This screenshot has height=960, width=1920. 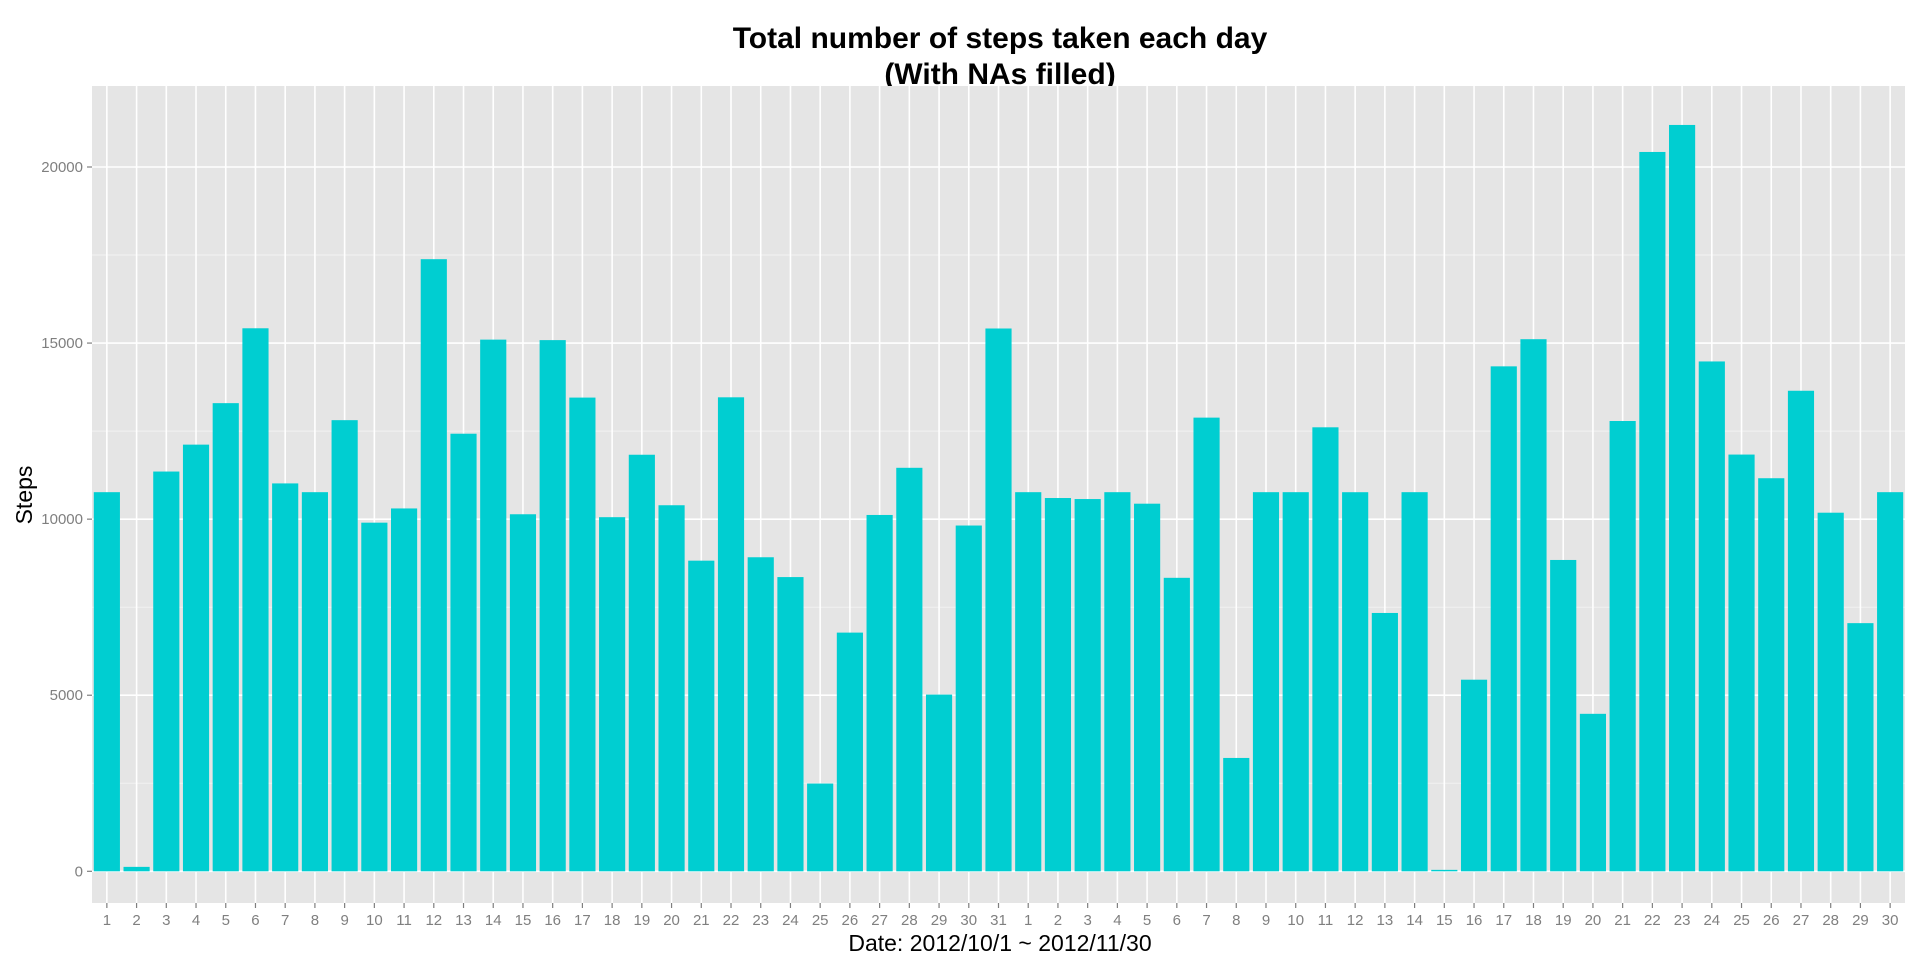 I want to click on y-tick-label: 10000, so click(x=62, y=519).